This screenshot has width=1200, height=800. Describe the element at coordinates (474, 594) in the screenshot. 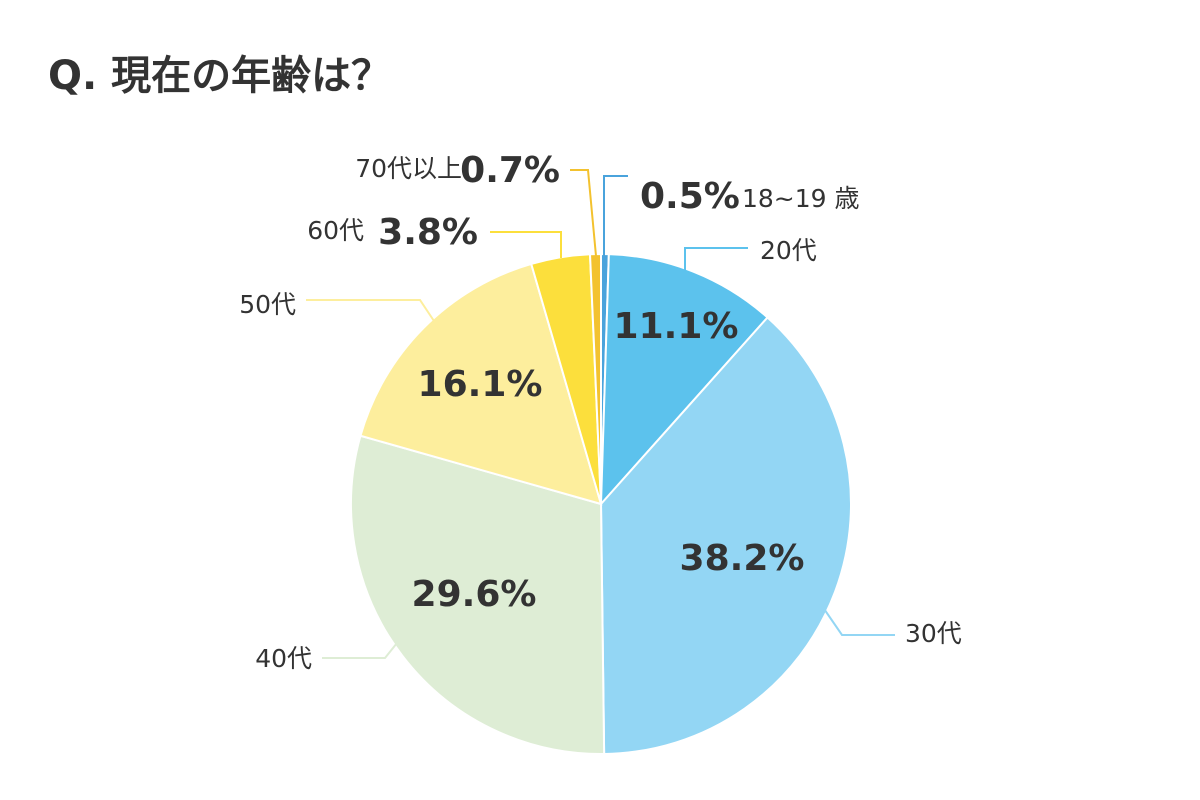

I see `value-label: 29.6%` at that location.